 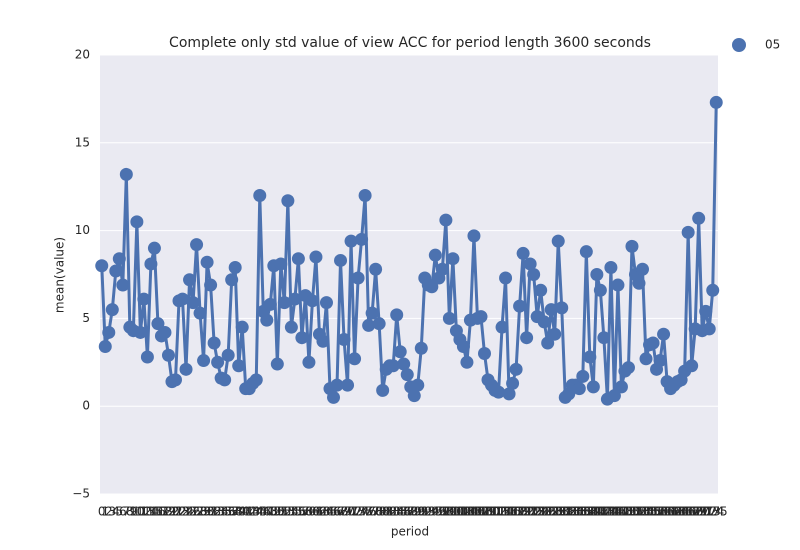 What do you see at coordinates (168, 512) in the screenshot?
I see `x-tick-label: 19` at bounding box center [168, 512].